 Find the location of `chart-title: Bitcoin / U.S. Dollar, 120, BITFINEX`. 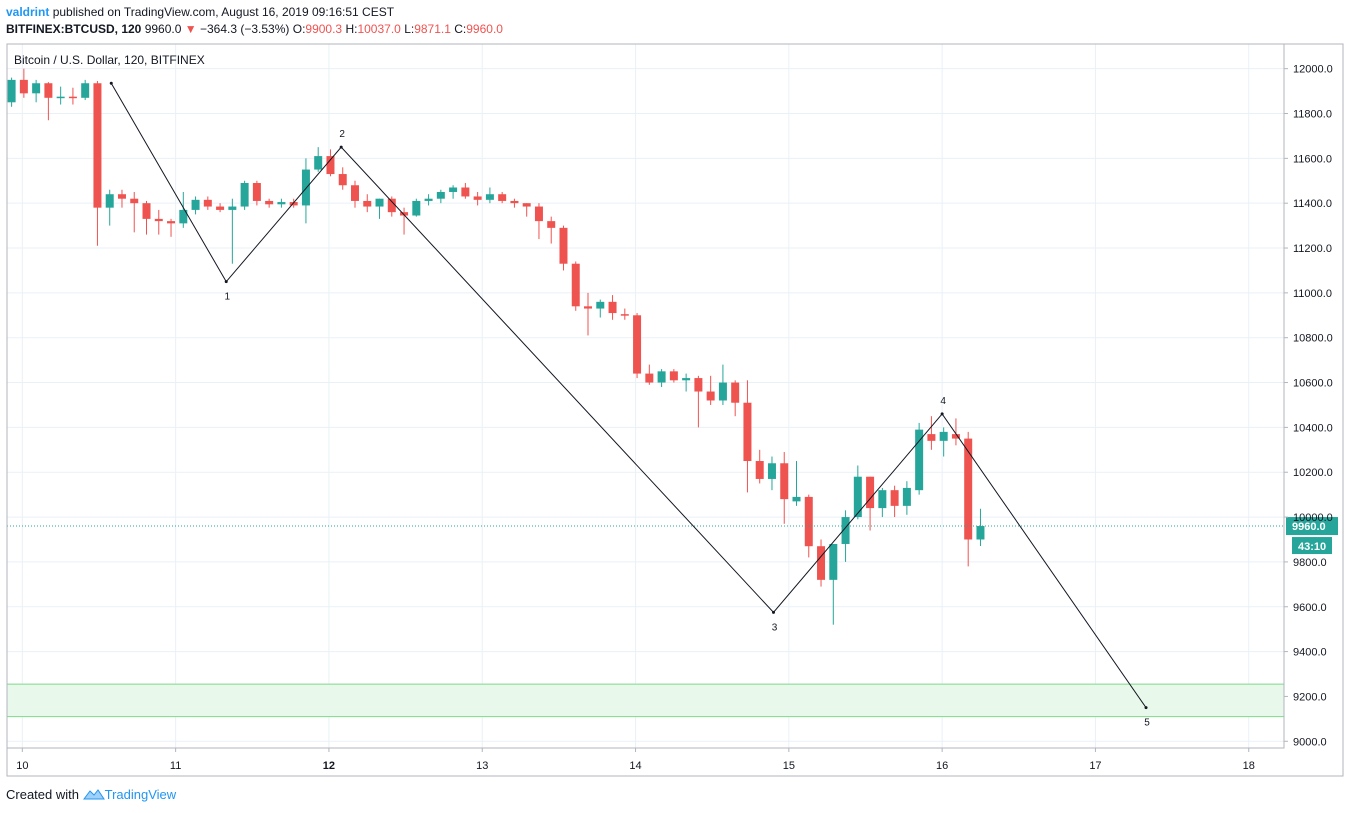

chart-title: Bitcoin / U.S. Dollar, 120, BITFINEX is located at coordinates (109, 60).